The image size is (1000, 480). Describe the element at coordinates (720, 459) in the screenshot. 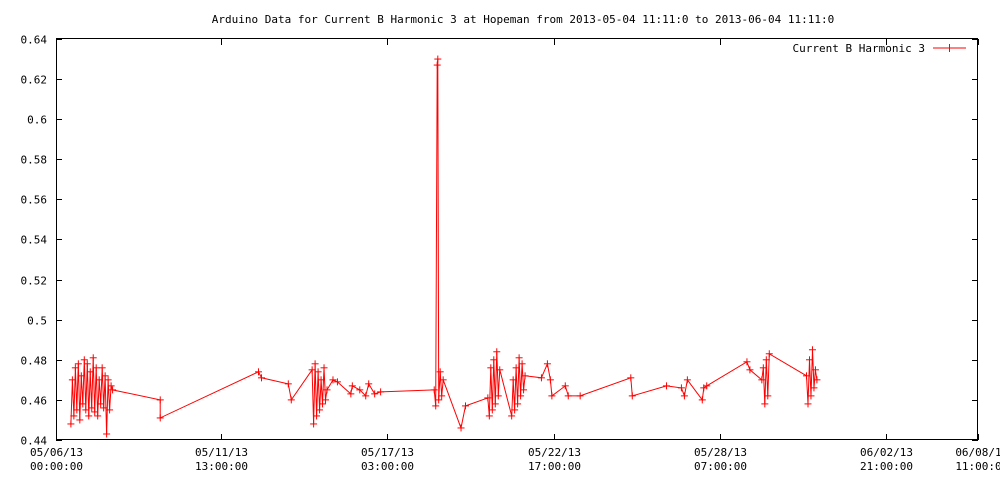

I see `x-tick-label: 05/28/13 07:00:00` at that location.